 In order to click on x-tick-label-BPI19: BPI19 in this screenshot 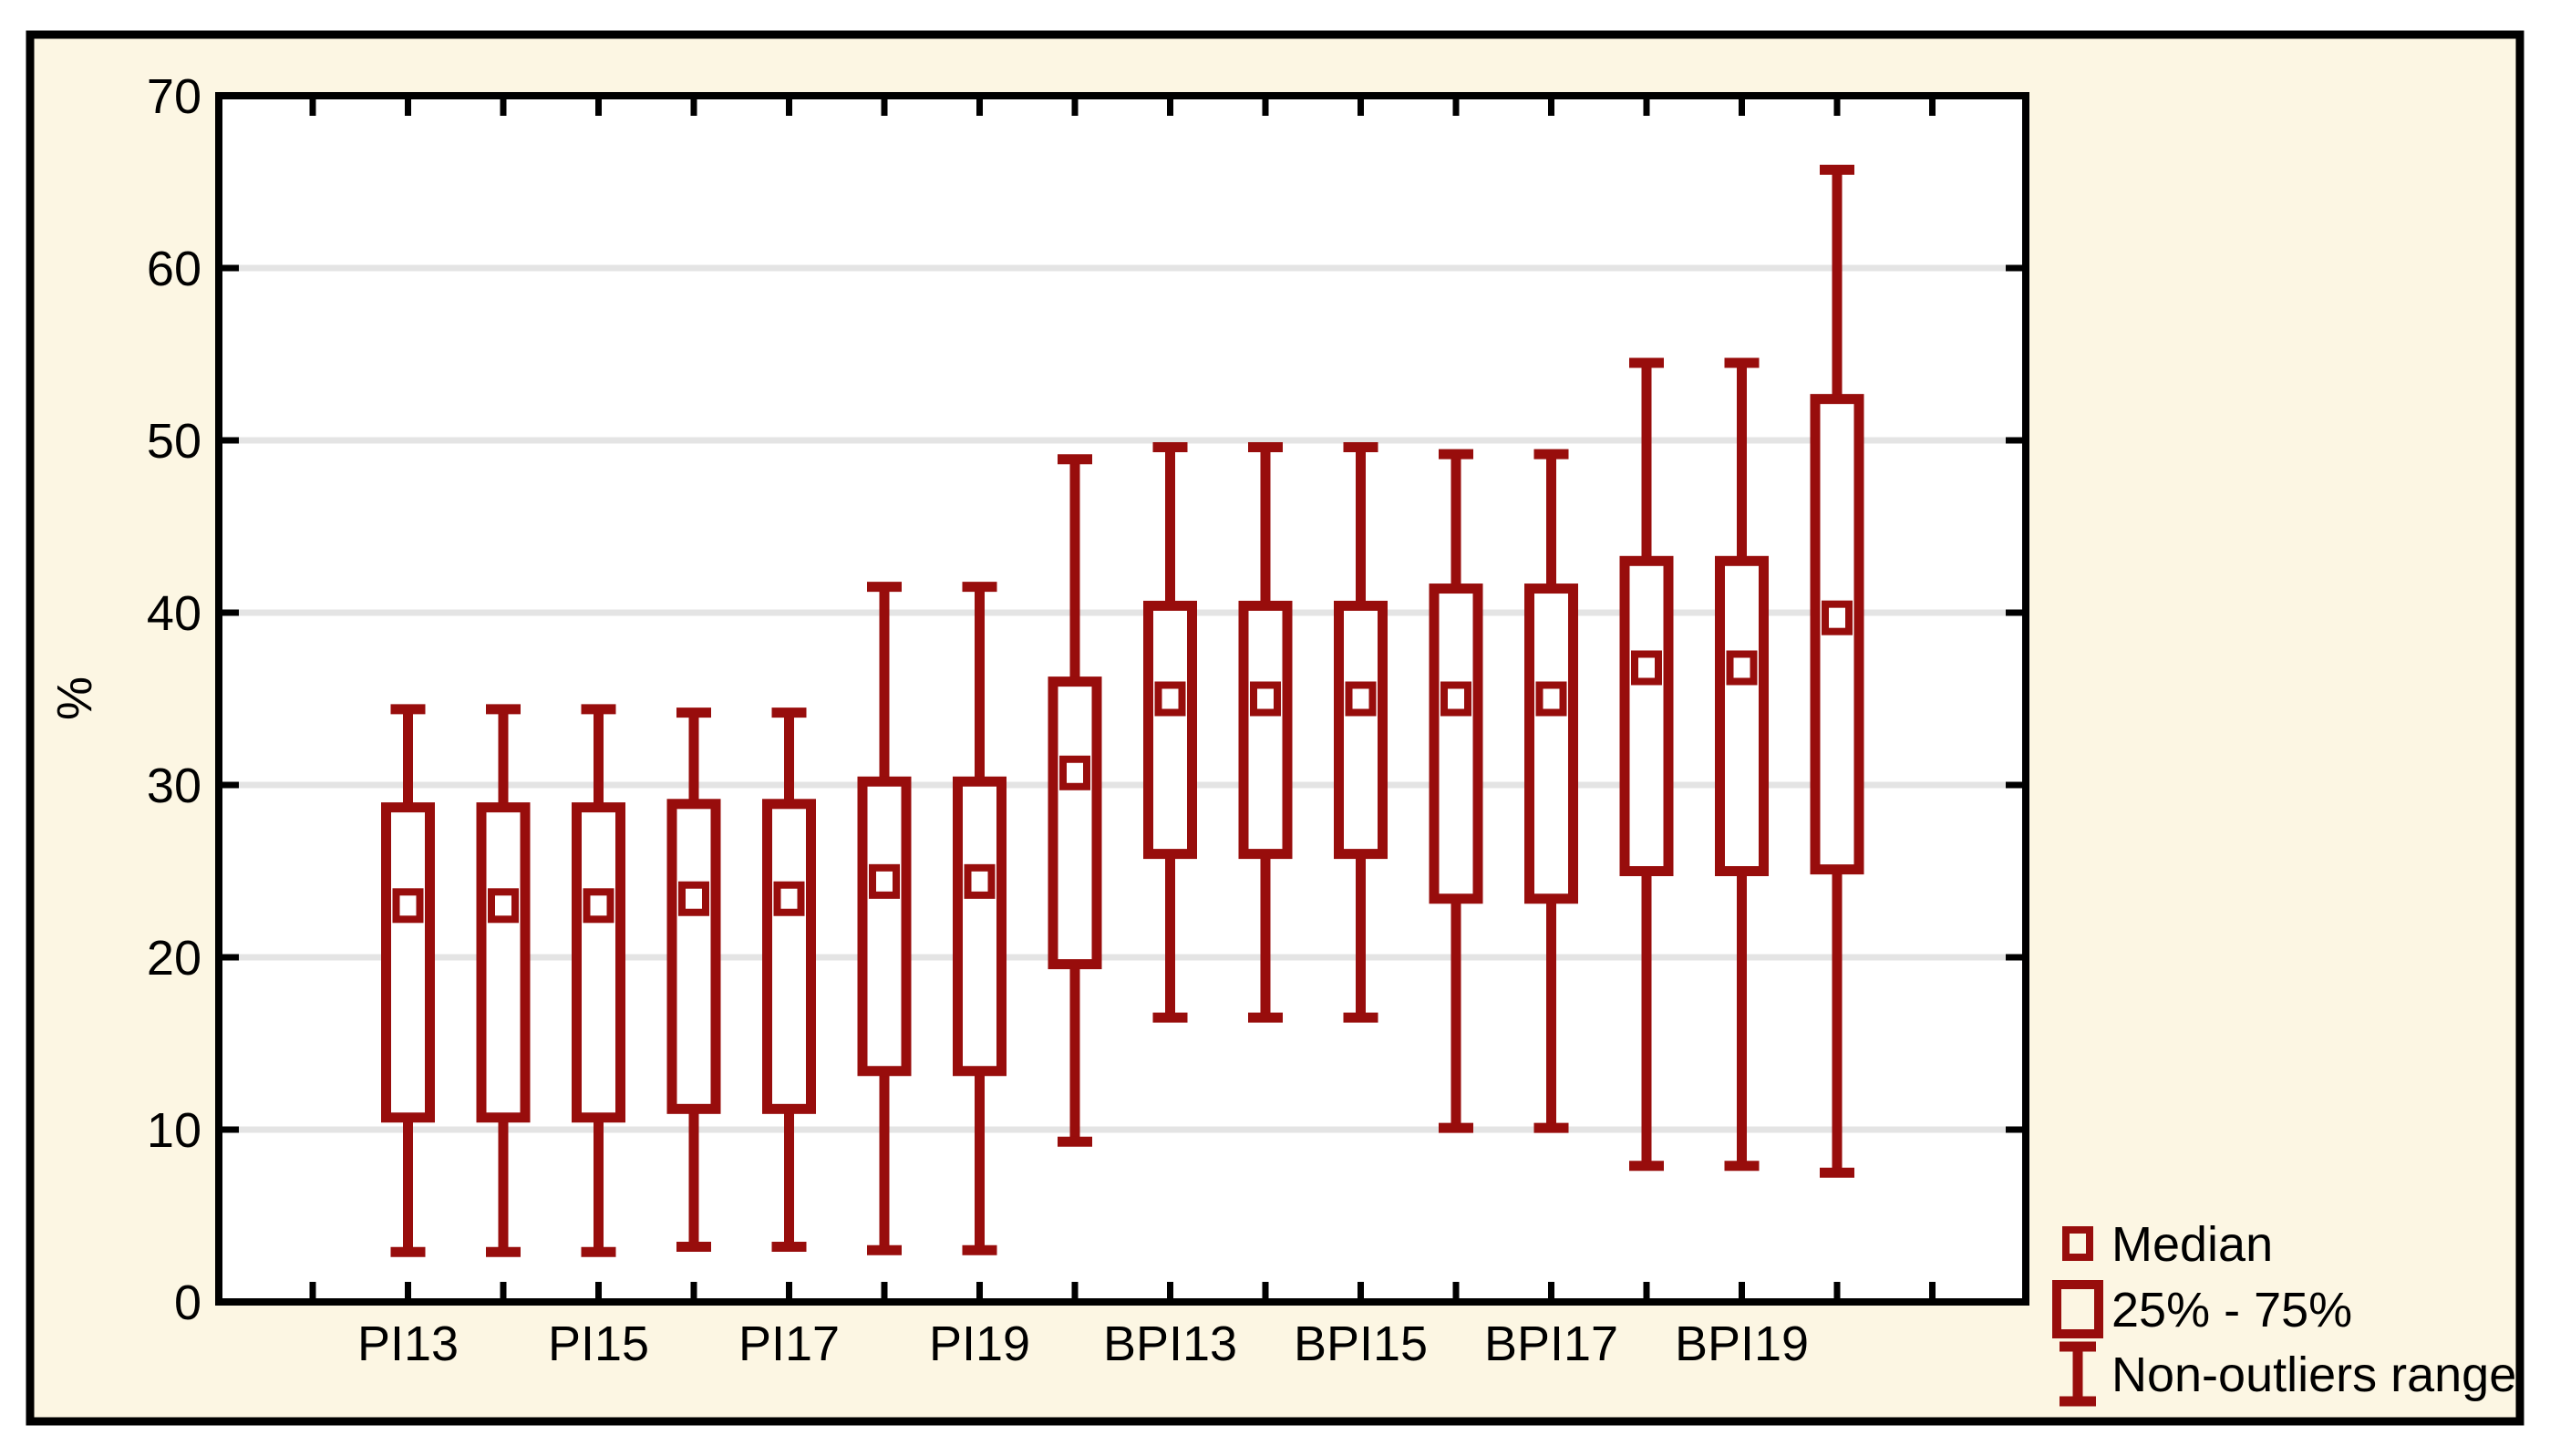, I will do `click(1742, 1344)`.